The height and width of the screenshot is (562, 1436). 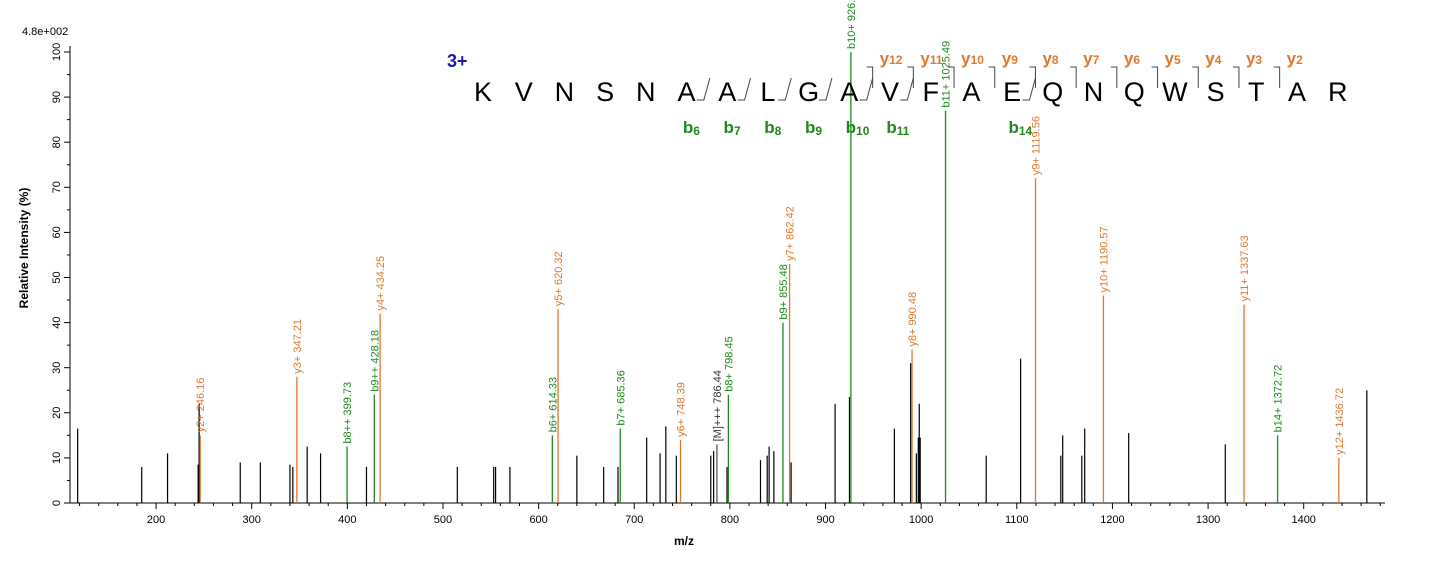 I want to click on residue: G, so click(x=808, y=92).